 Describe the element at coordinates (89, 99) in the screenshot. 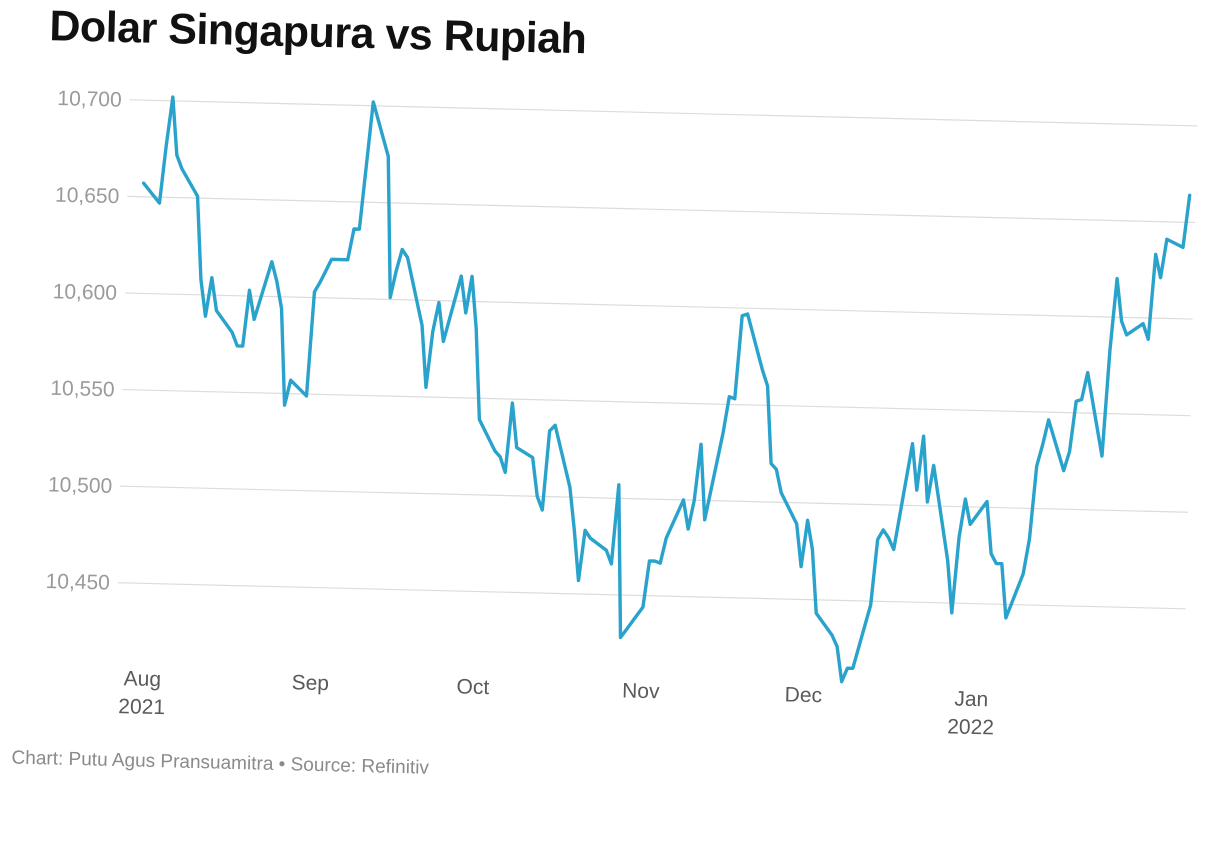

I see `y-tick-label: 10,700` at that location.